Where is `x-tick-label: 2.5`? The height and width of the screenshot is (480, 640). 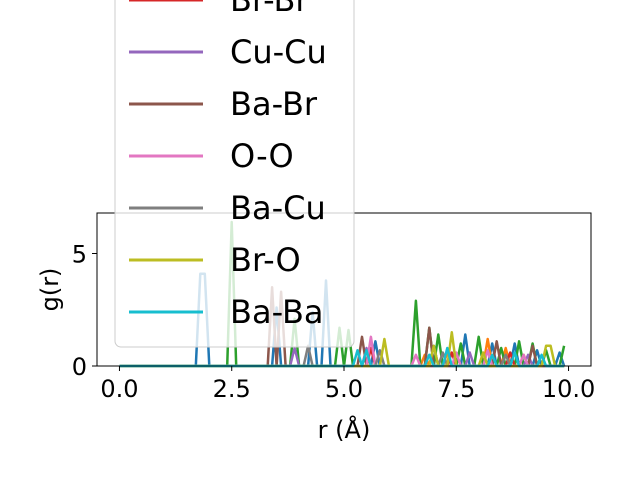 x-tick-label: 2.5 is located at coordinates (232, 389).